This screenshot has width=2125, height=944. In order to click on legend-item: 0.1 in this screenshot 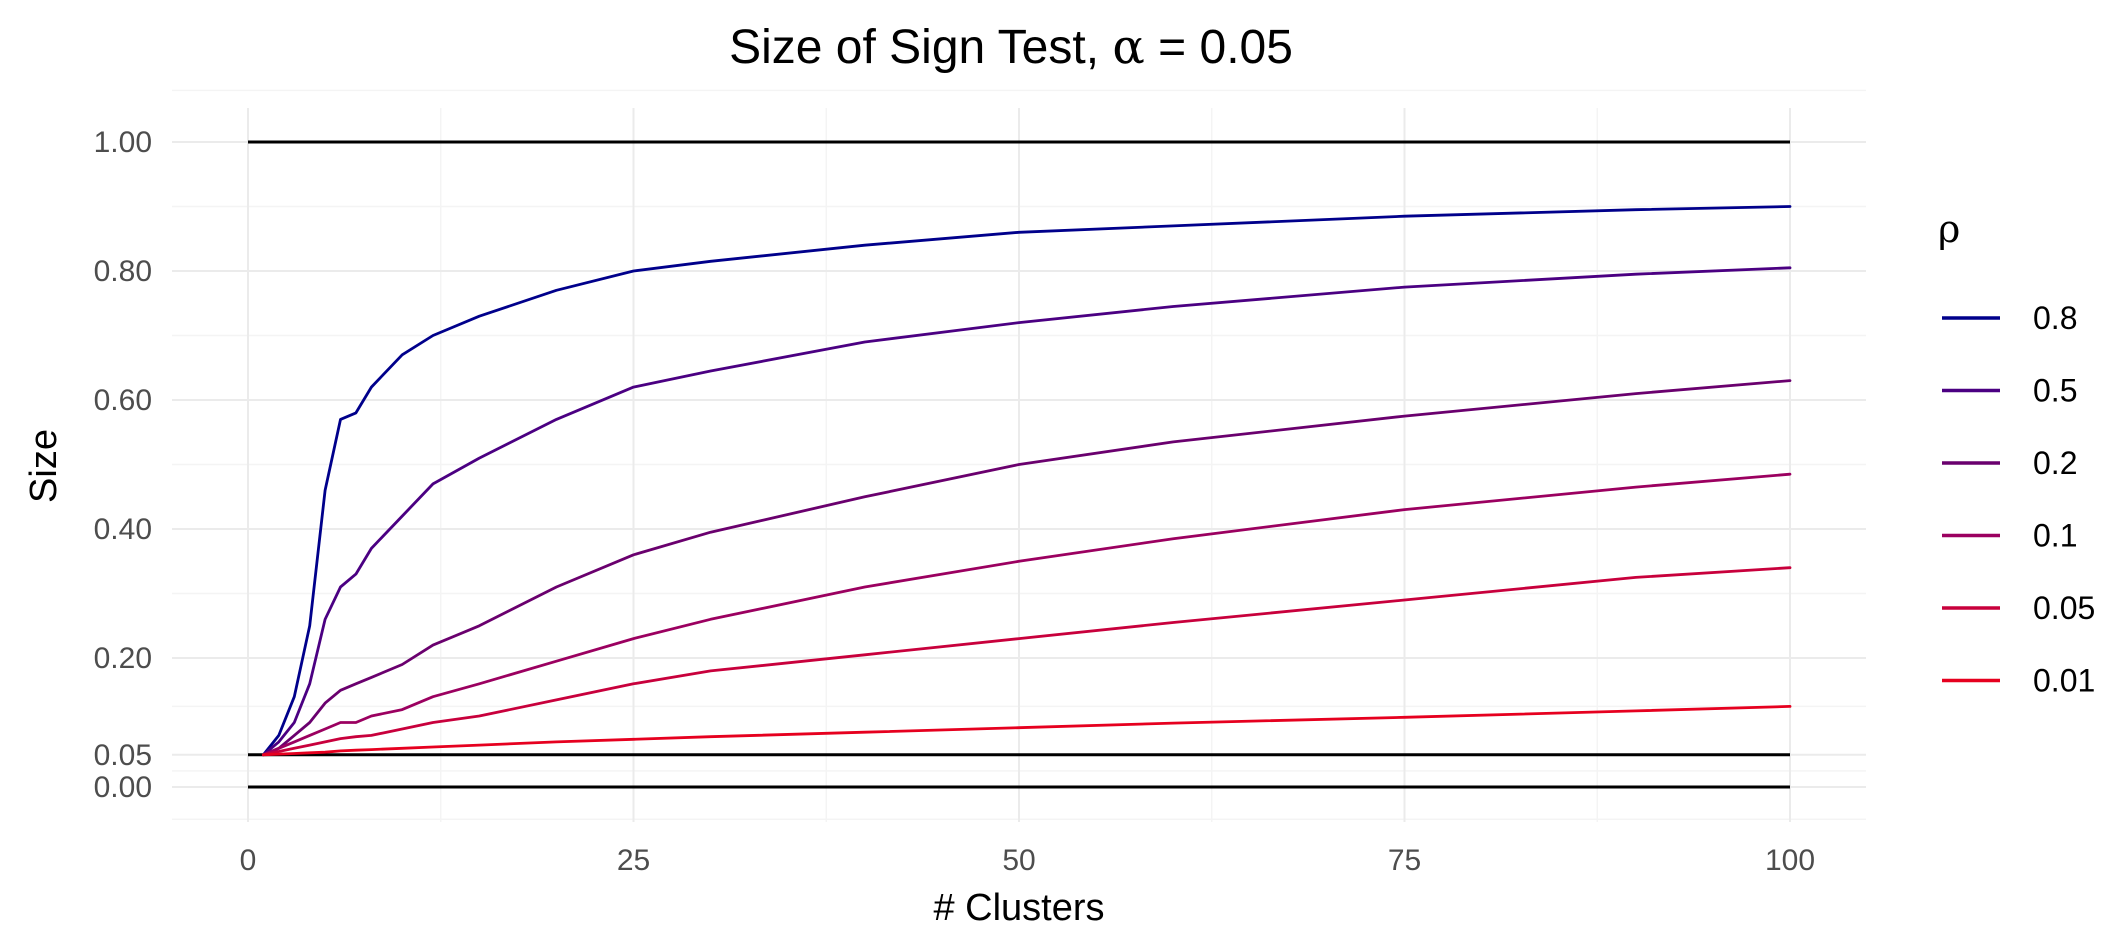, I will do `click(2009, 536)`.